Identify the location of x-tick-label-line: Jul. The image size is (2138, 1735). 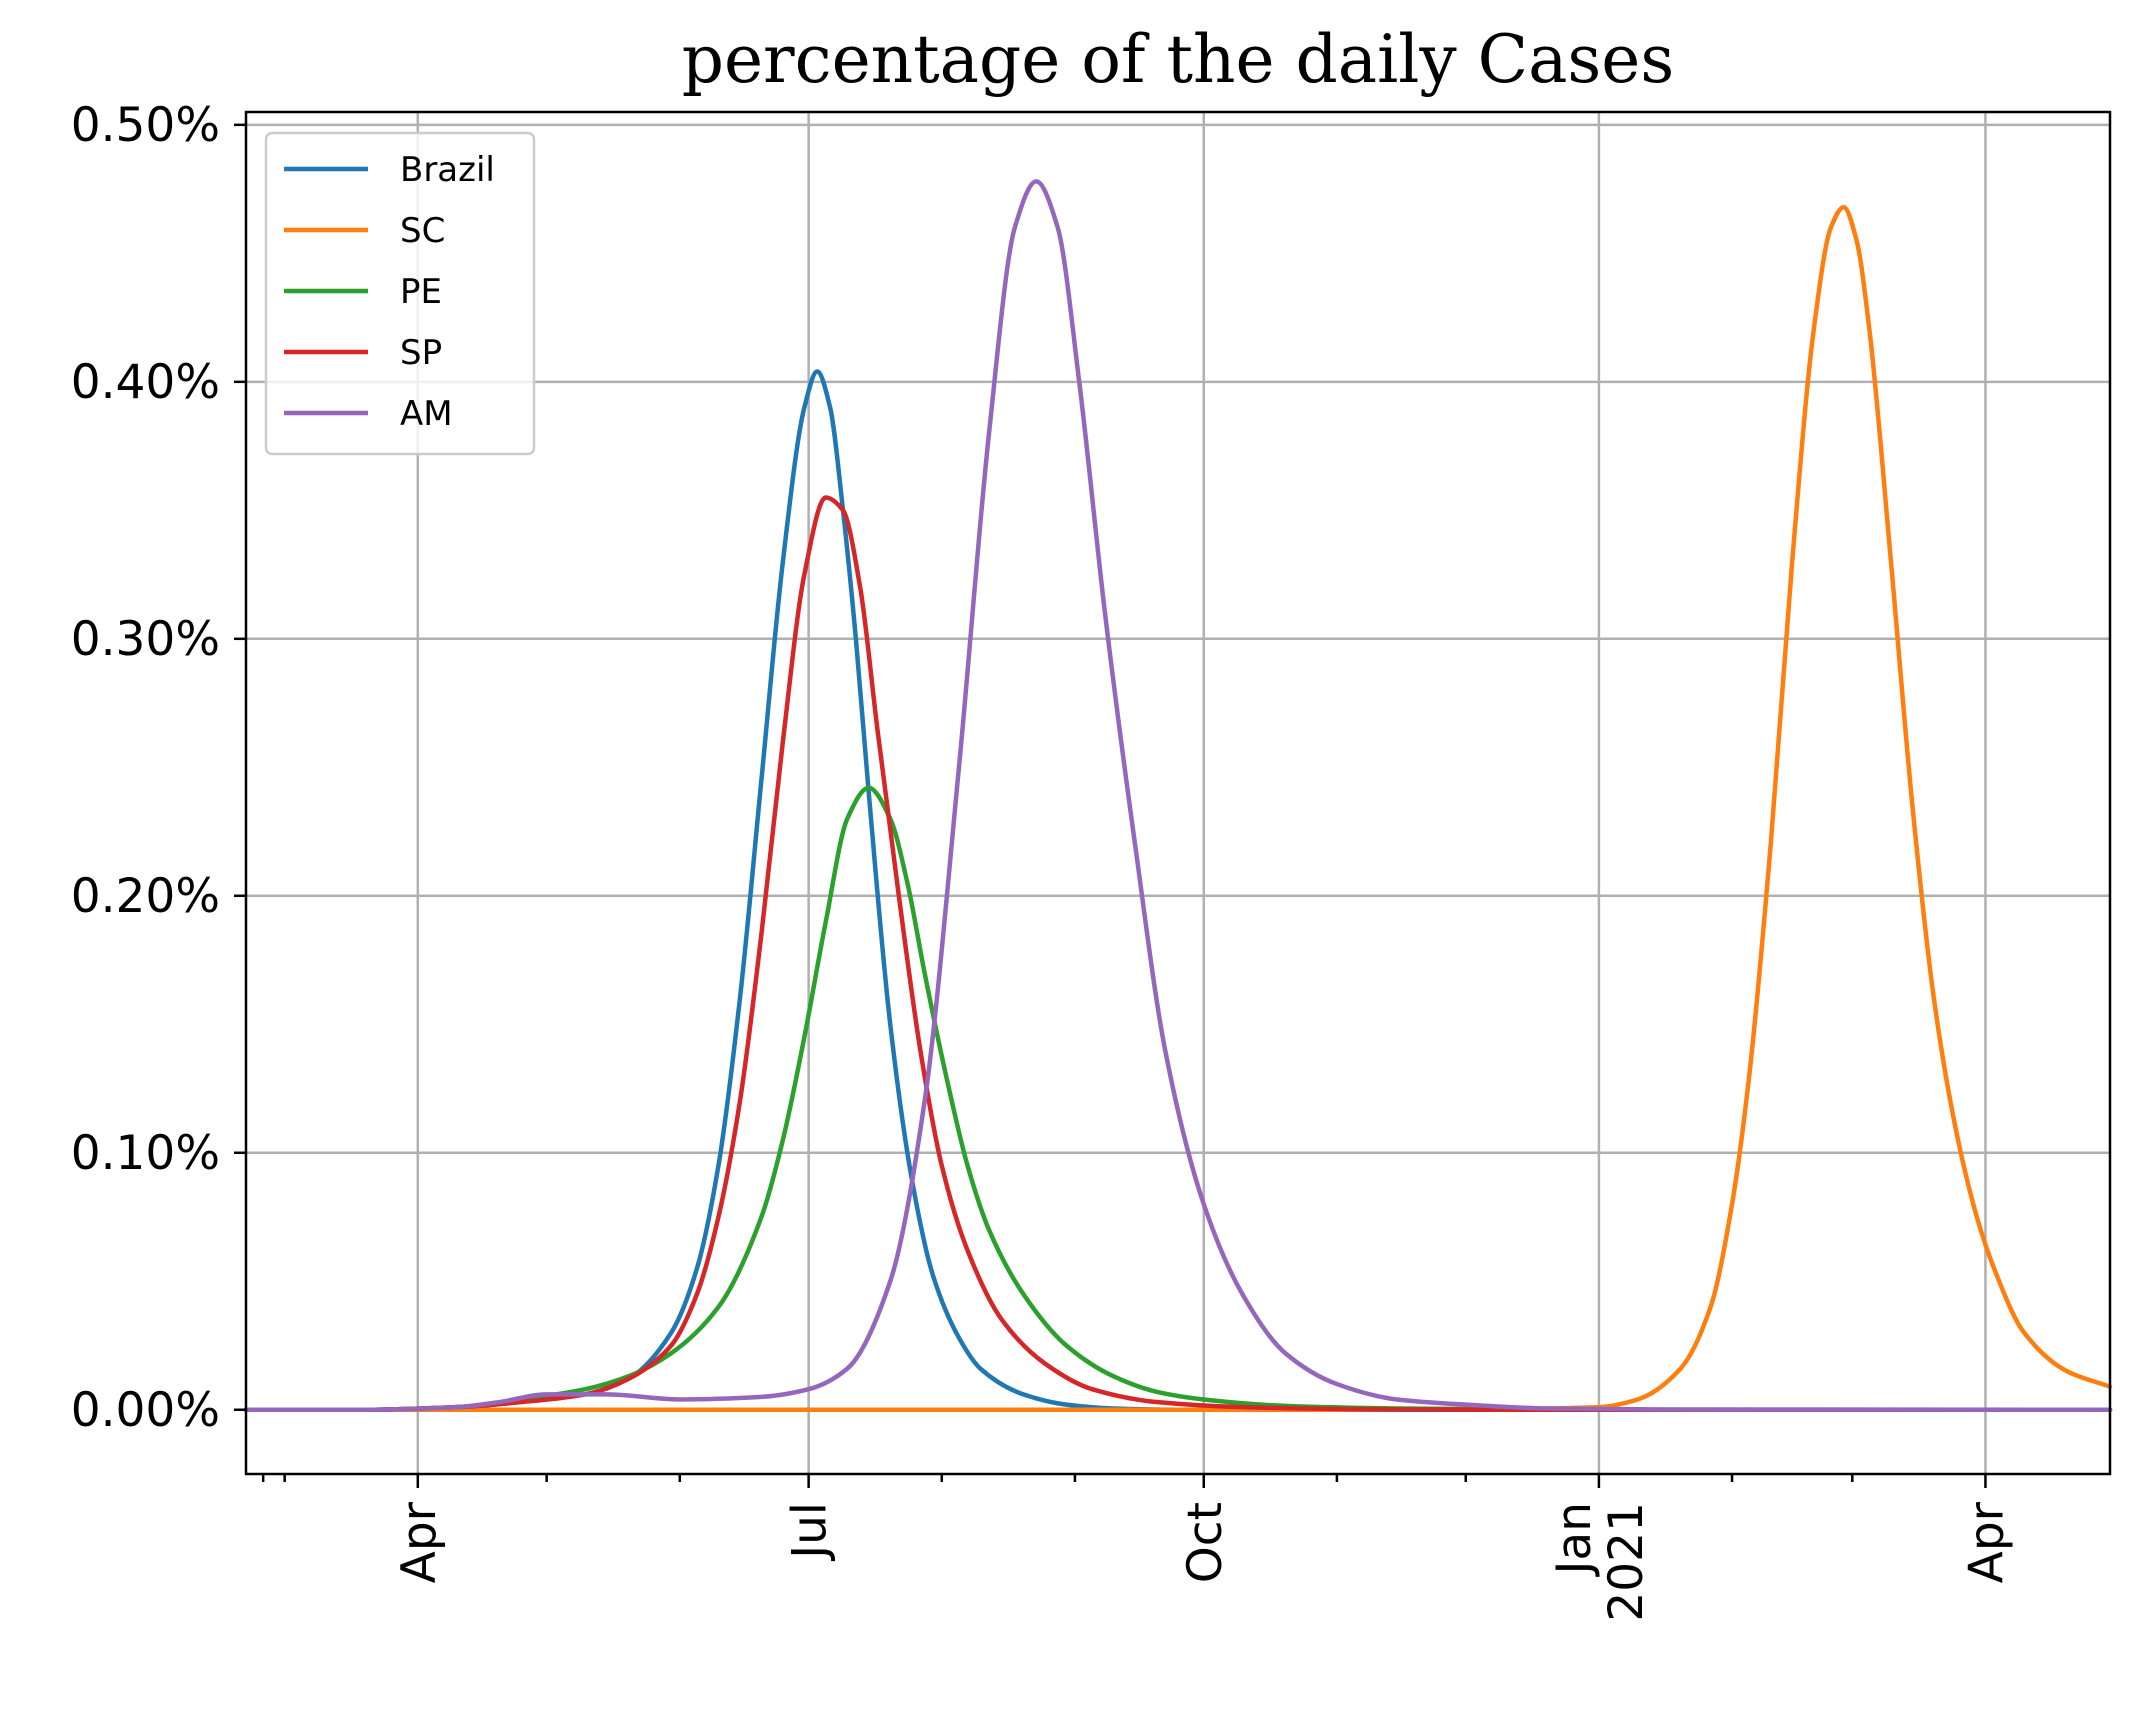
(810, 1532).